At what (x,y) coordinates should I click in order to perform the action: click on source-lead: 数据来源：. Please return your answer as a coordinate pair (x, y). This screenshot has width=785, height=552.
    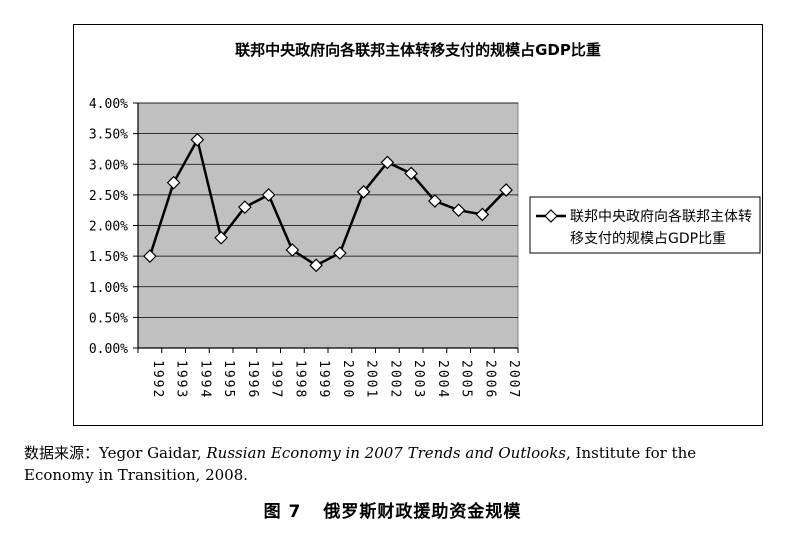
    Looking at the image, I should click on (62, 453).